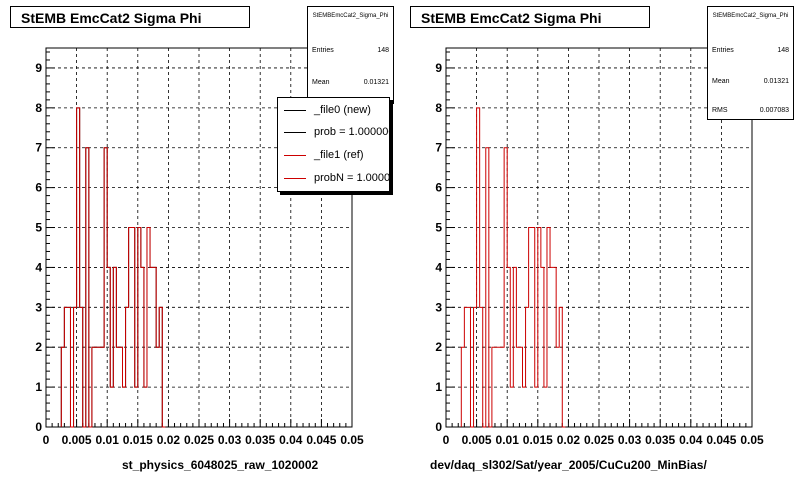  I want to click on legend-label: prob = 1.000000, so click(352, 132).